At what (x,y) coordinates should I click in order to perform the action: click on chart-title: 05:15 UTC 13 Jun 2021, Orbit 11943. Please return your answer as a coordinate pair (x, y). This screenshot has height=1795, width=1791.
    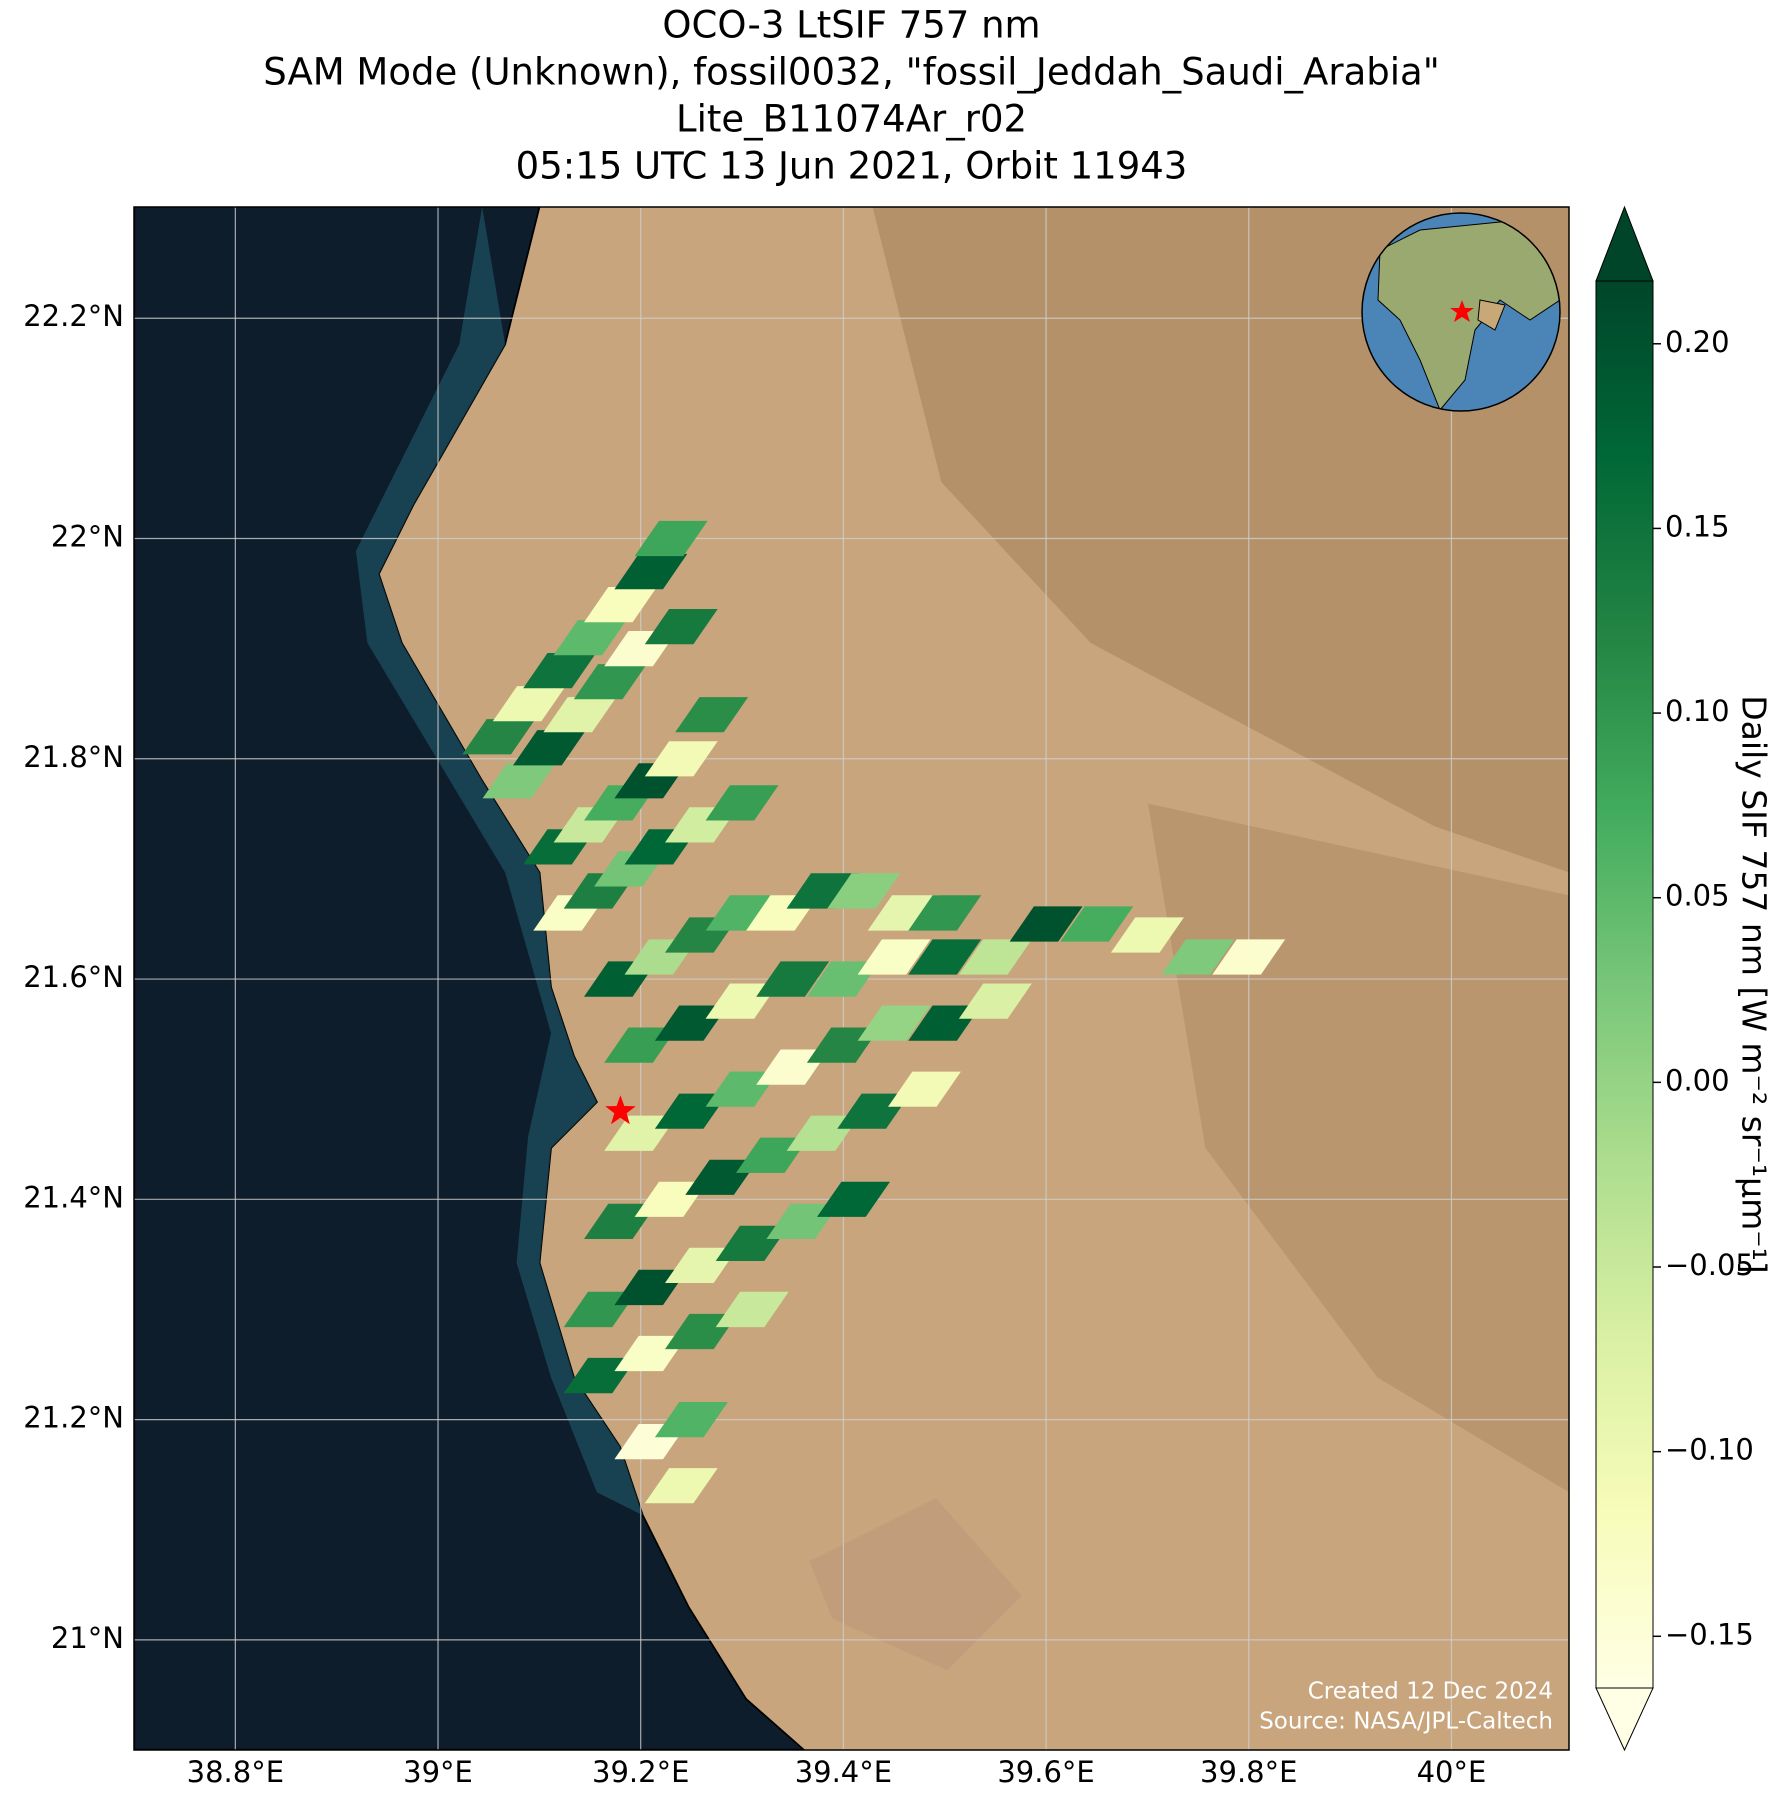
    Looking at the image, I should click on (852, 166).